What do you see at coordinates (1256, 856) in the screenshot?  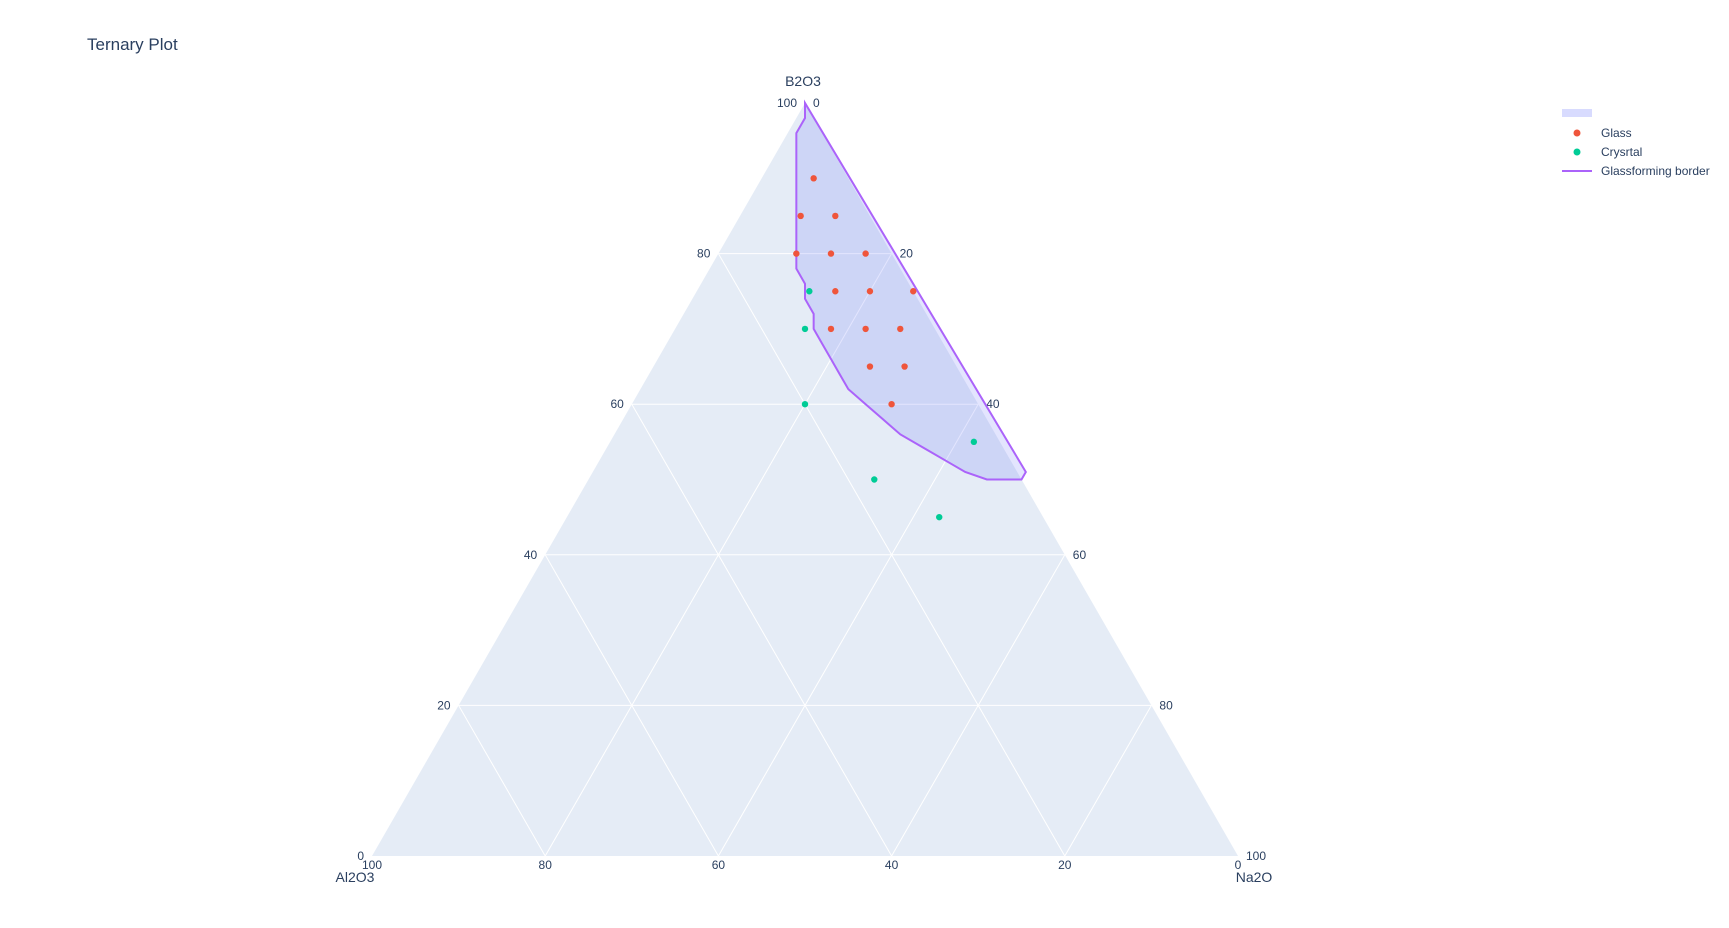 I see `c-tick-label-100: 100` at bounding box center [1256, 856].